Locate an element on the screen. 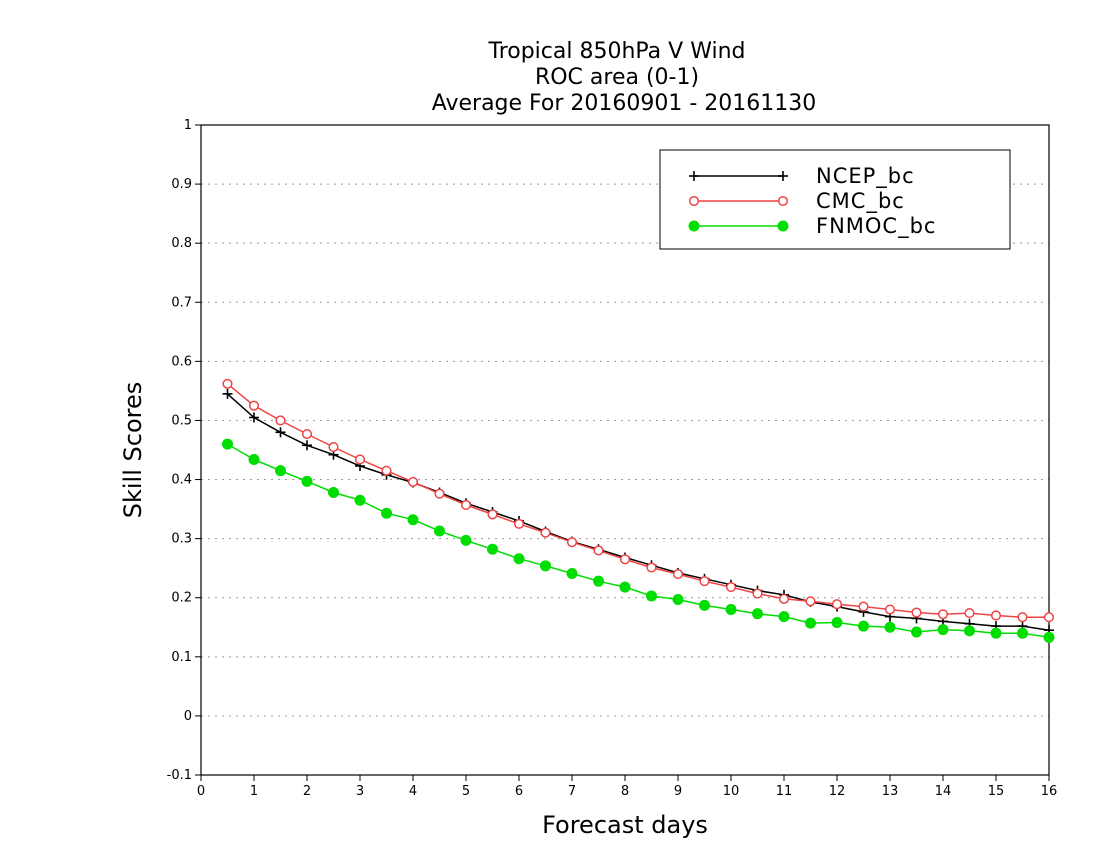 This screenshot has width=1100, height=850. y-tick-label: 0.7 is located at coordinates (181, 302).